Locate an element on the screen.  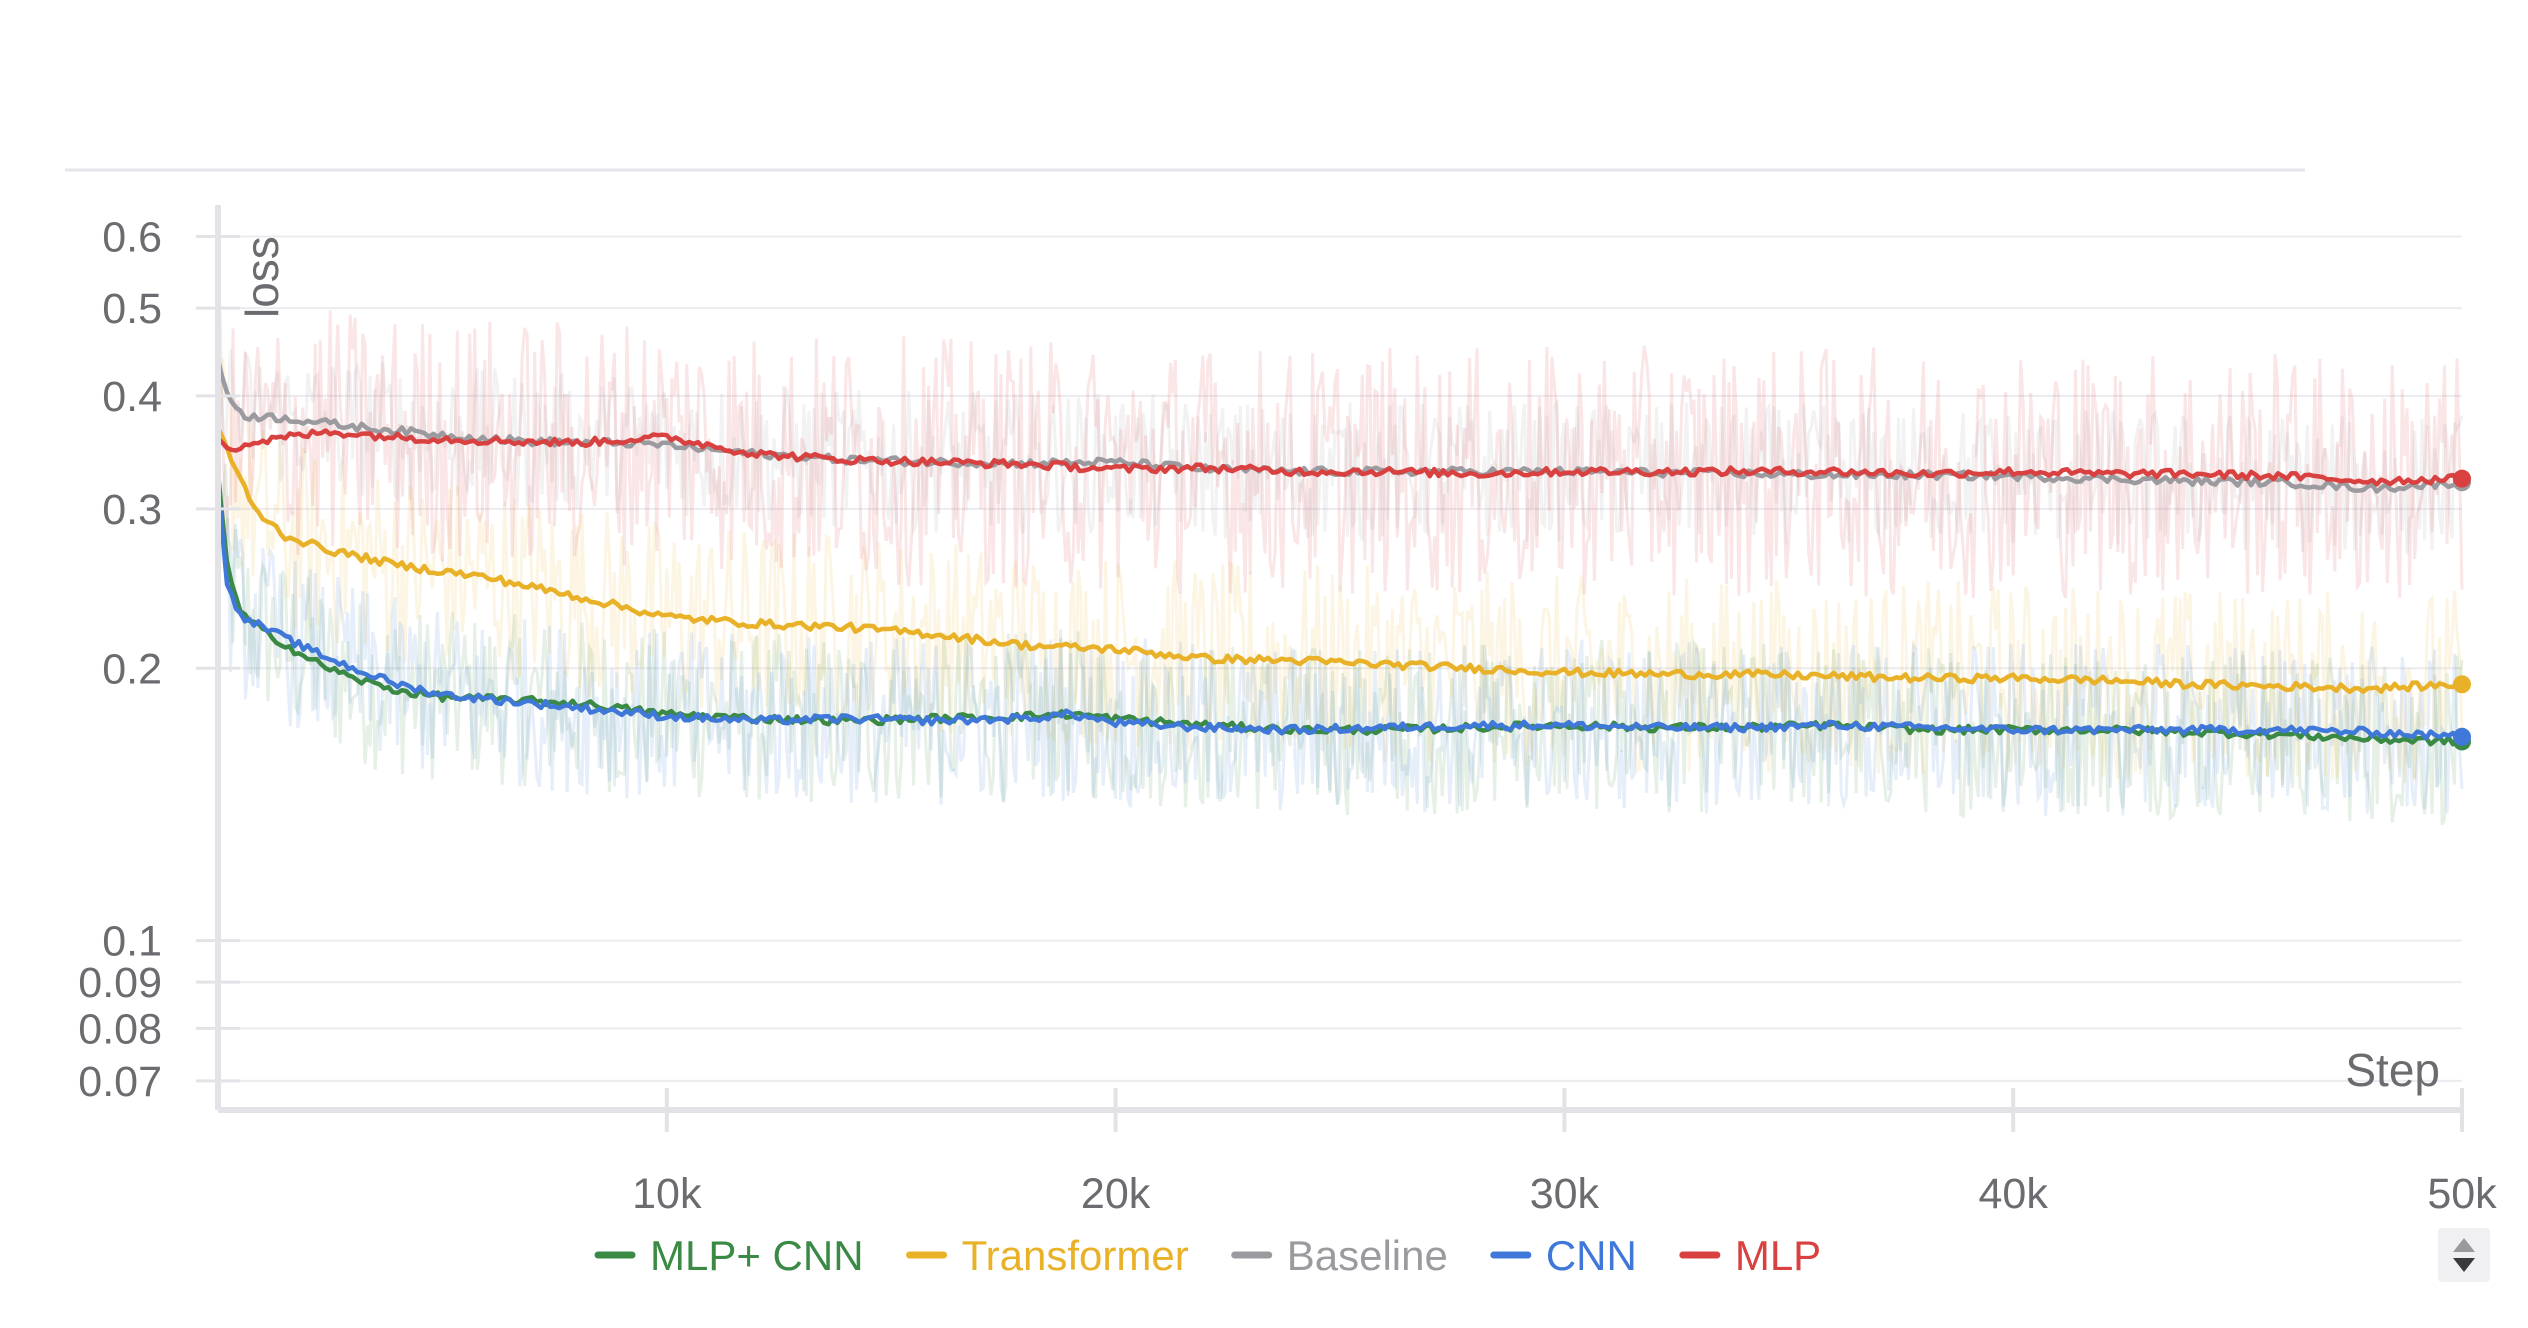
x-tick-label: 20k is located at coordinates (1116, 1194).